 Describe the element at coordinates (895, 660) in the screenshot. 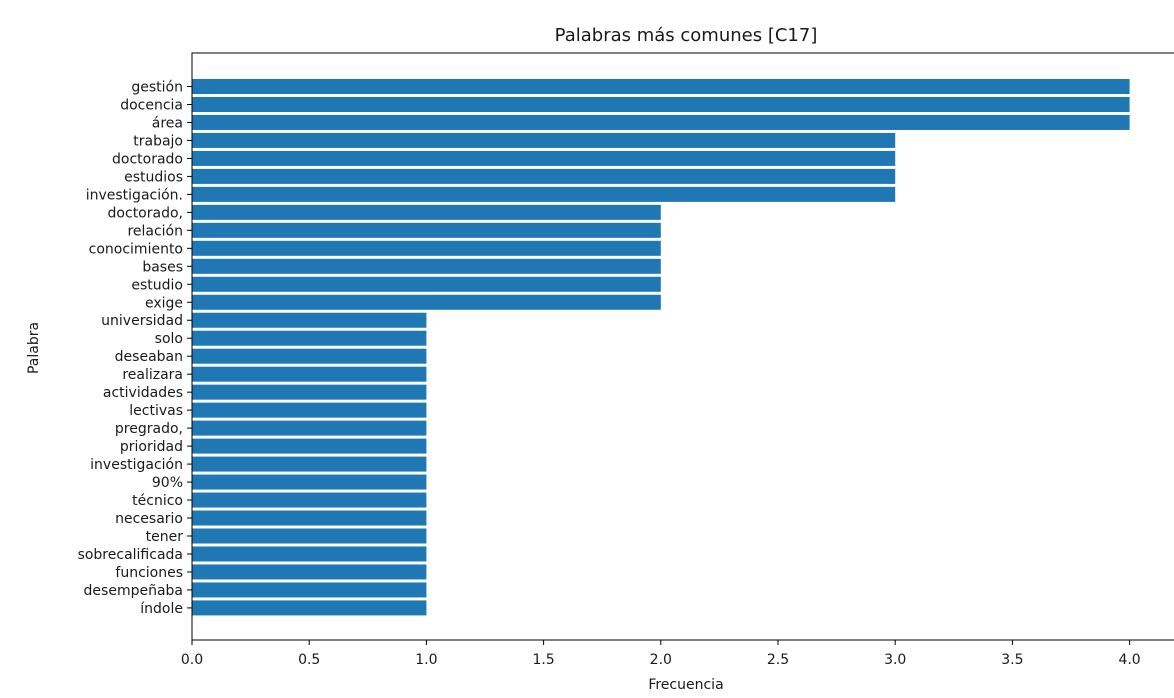

I see `x-tick-label: 3.0` at that location.